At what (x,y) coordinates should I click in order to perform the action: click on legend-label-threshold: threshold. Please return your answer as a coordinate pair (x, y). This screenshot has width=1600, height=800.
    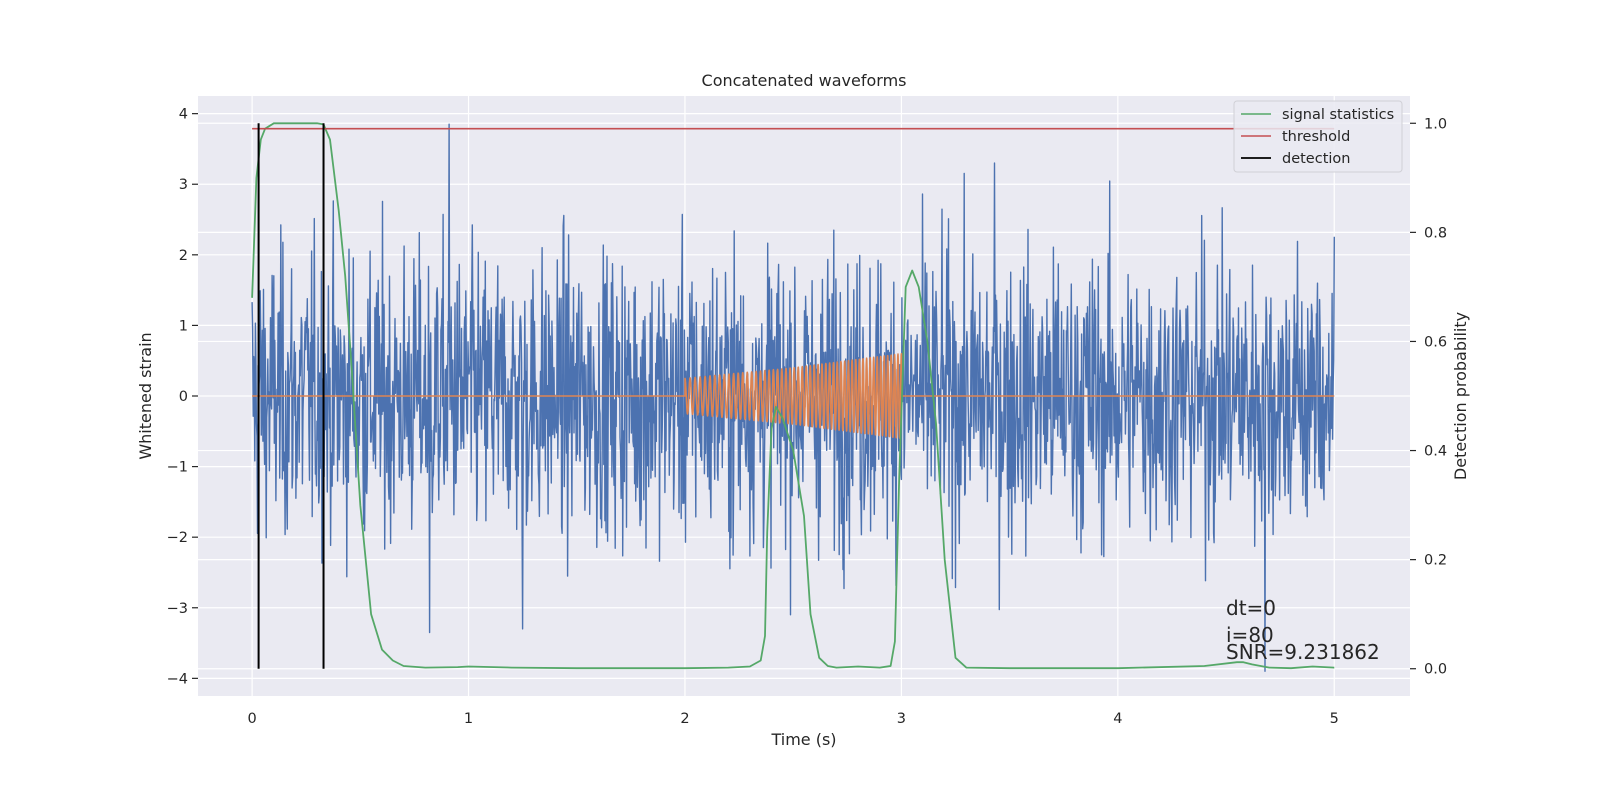
    Looking at the image, I should click on (1316, 137).